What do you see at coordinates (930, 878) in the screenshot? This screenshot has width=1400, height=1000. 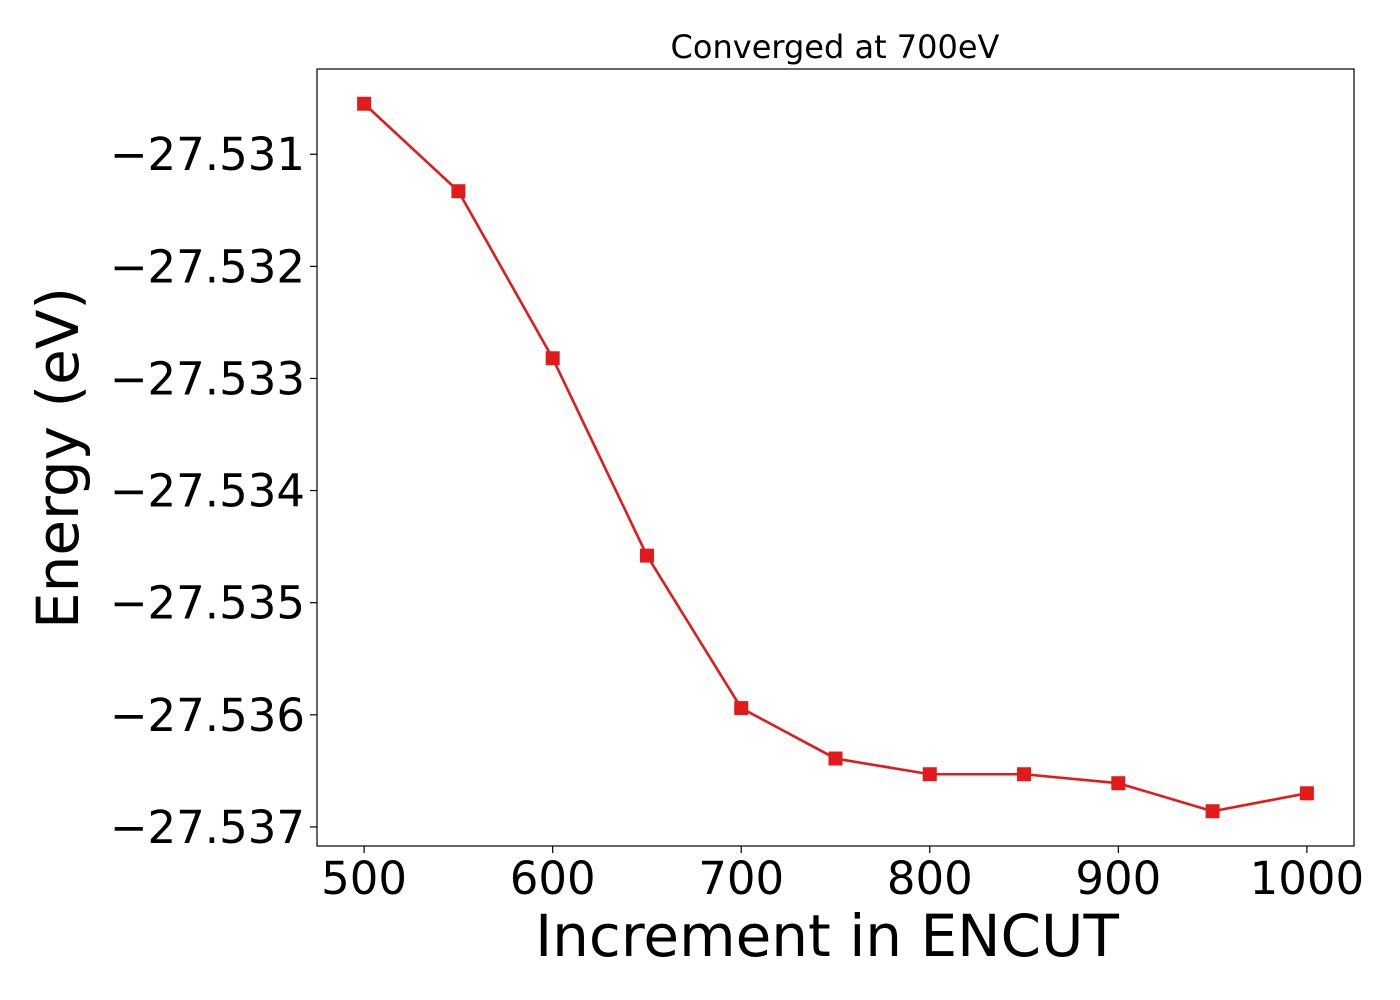 I see `x-tick-label: 800` at bounding box center [930, 878].